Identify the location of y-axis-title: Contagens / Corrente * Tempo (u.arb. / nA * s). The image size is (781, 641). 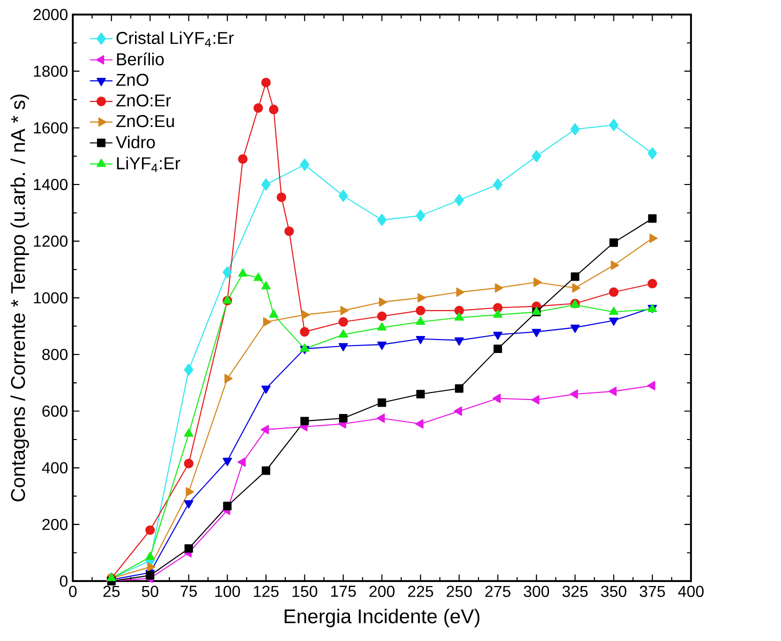
(19, 298).